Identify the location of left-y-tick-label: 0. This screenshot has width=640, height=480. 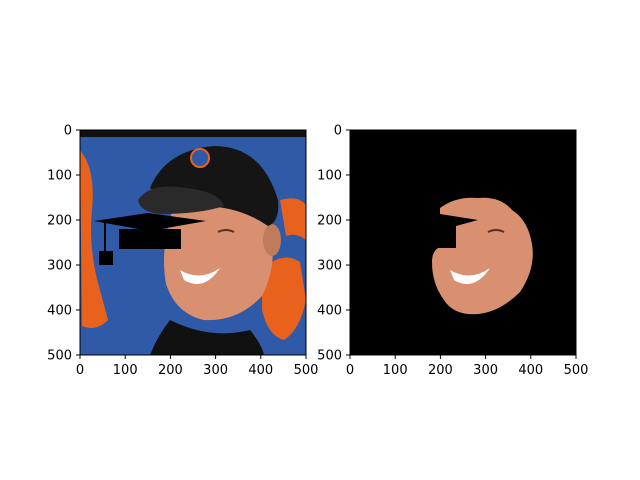
(68, 131).